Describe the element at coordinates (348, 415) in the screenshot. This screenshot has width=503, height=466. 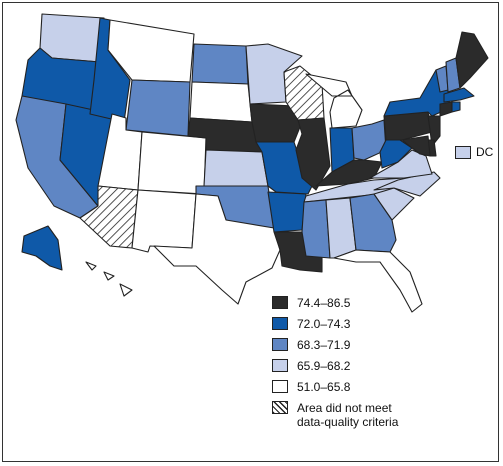
I see `legend-label: Area did not meet data-quality criteria` at that location.